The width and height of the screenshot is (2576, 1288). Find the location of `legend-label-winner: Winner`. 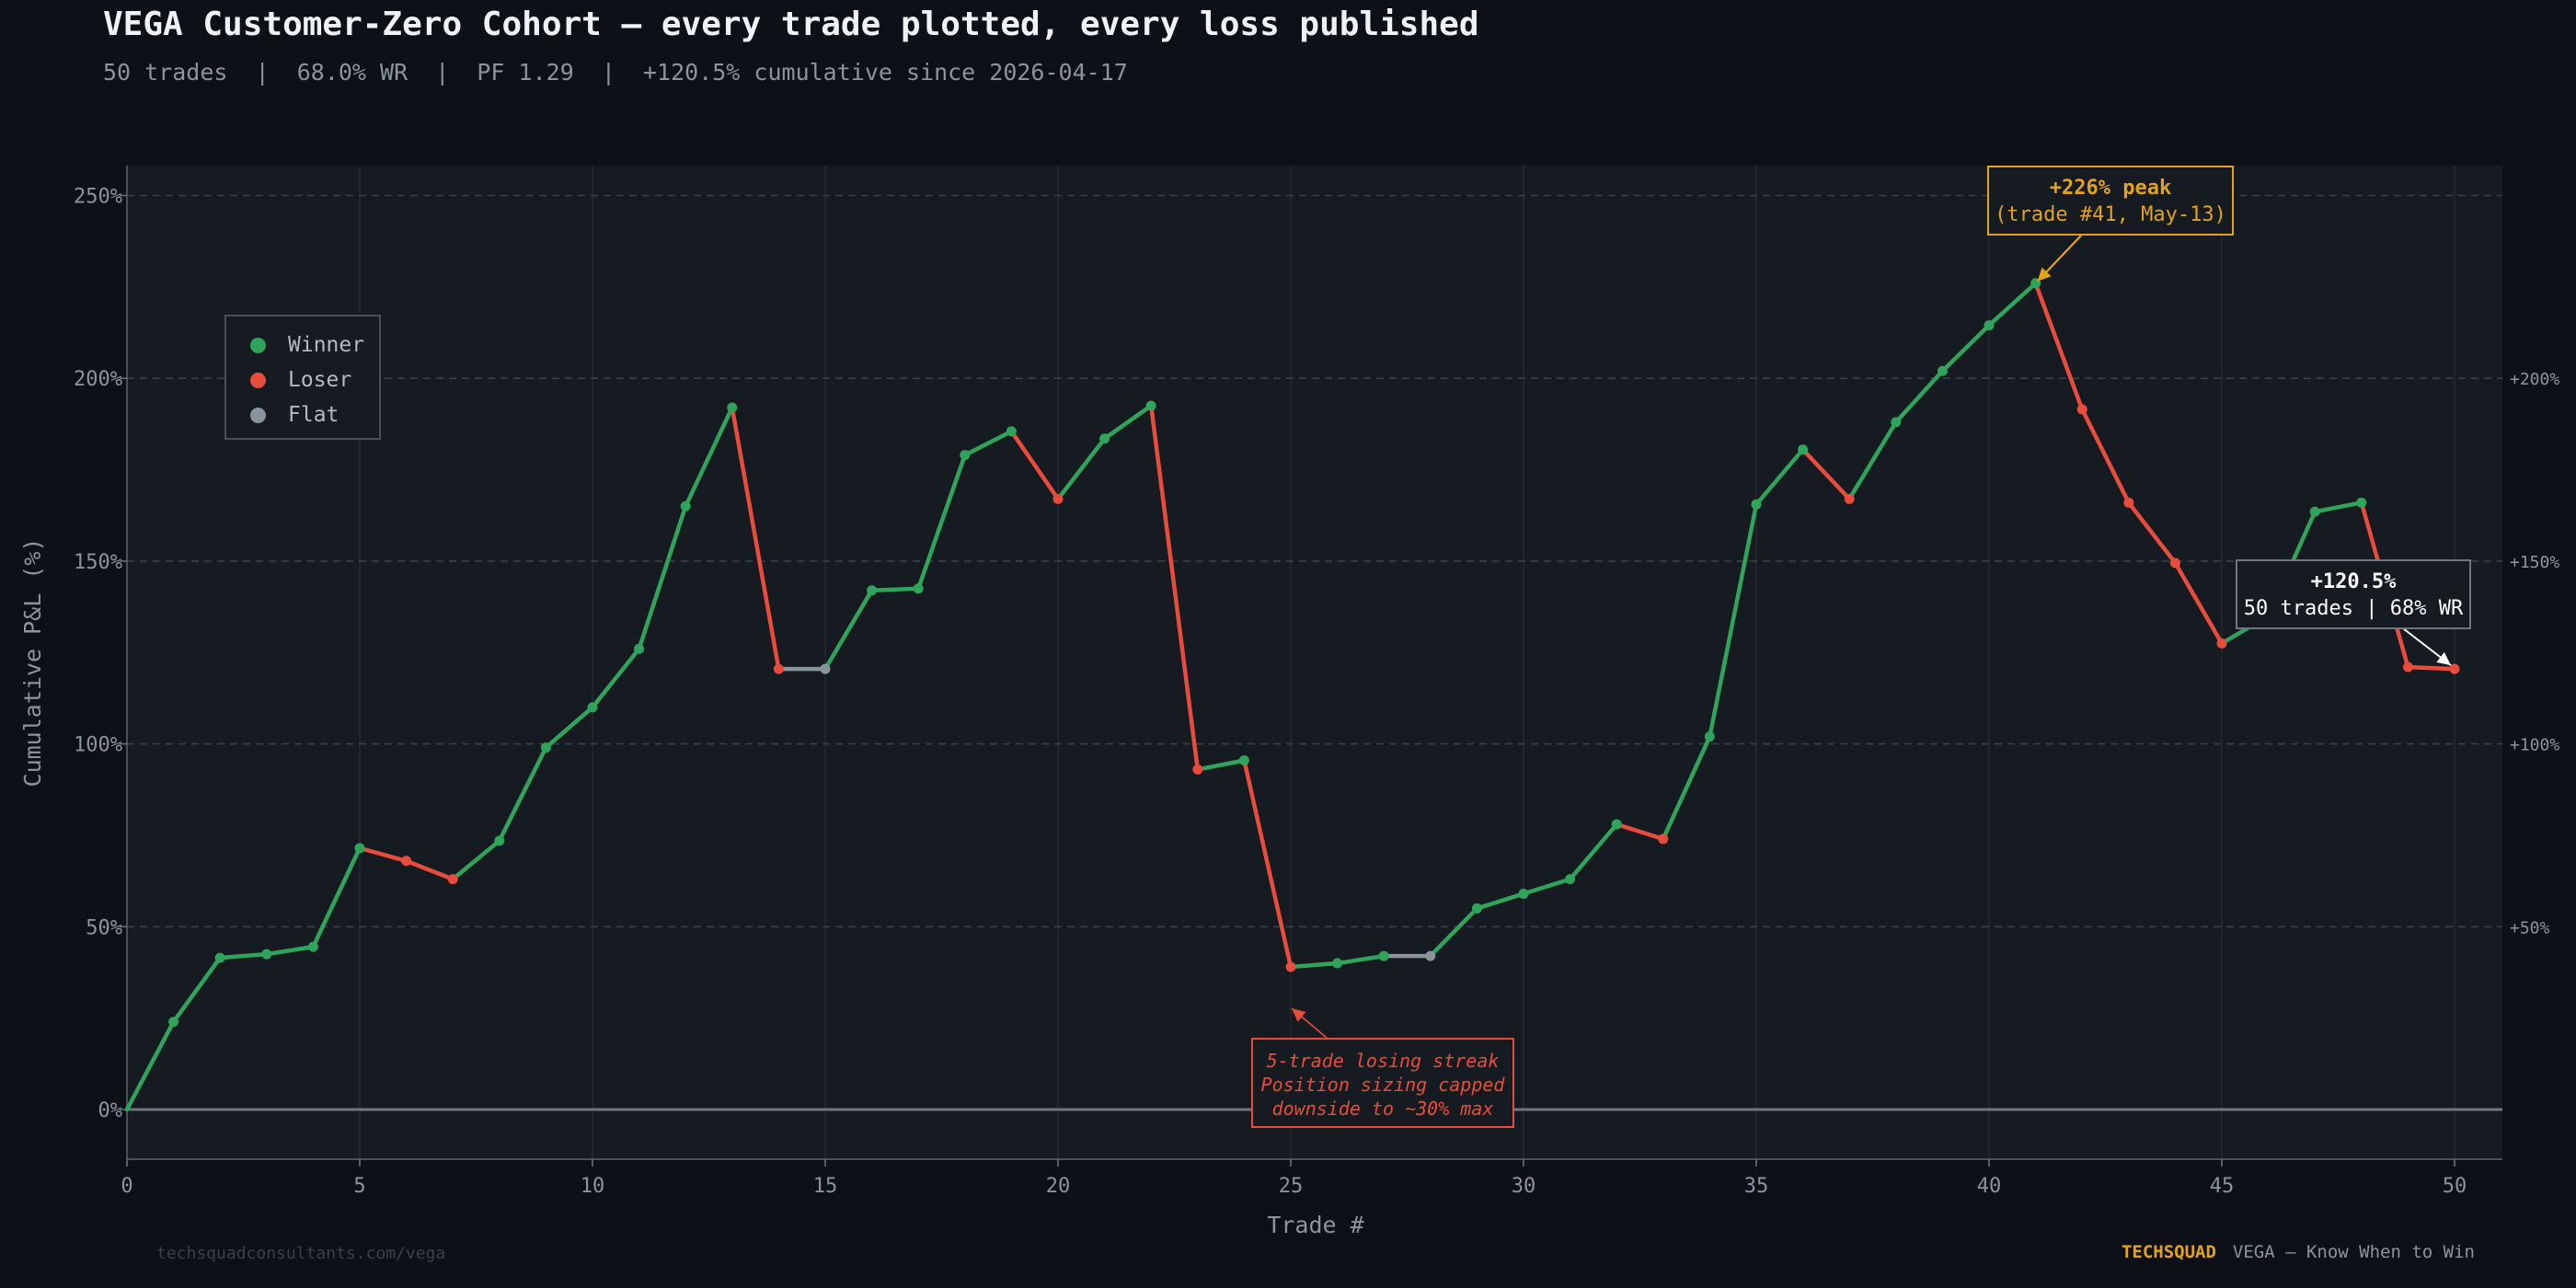

legend-label-winner: Winner is located at coordinates (326, 345).